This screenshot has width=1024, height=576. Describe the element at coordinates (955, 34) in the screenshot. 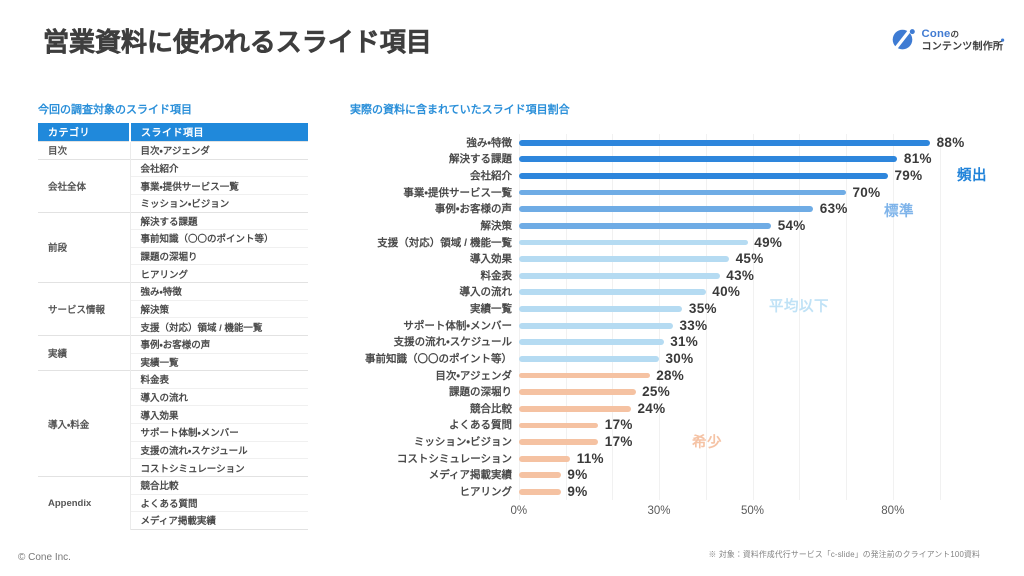

I see `svg-text: の` at that location.